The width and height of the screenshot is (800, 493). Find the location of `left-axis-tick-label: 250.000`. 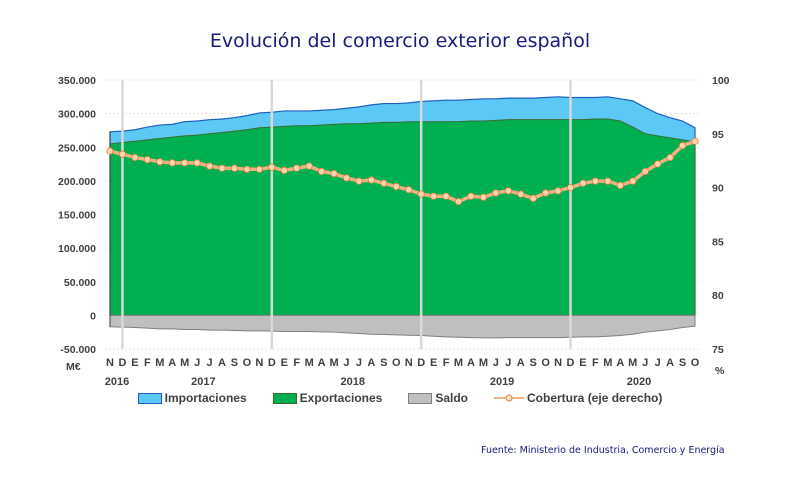

left-axis-tick-label: 250.000 is located at coordinates (77, 148).